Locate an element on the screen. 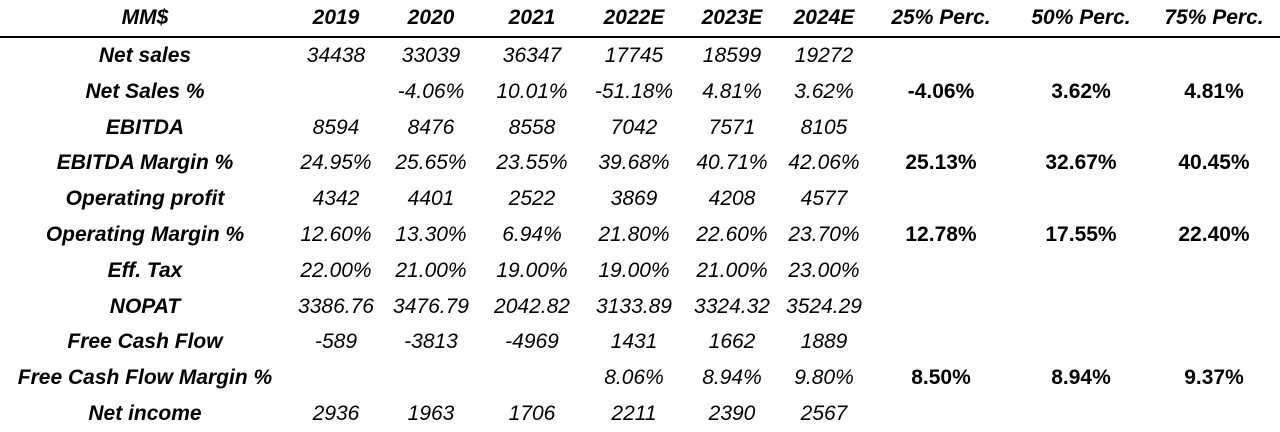  table-cell: 4577 is located at coordinates (824, 198).